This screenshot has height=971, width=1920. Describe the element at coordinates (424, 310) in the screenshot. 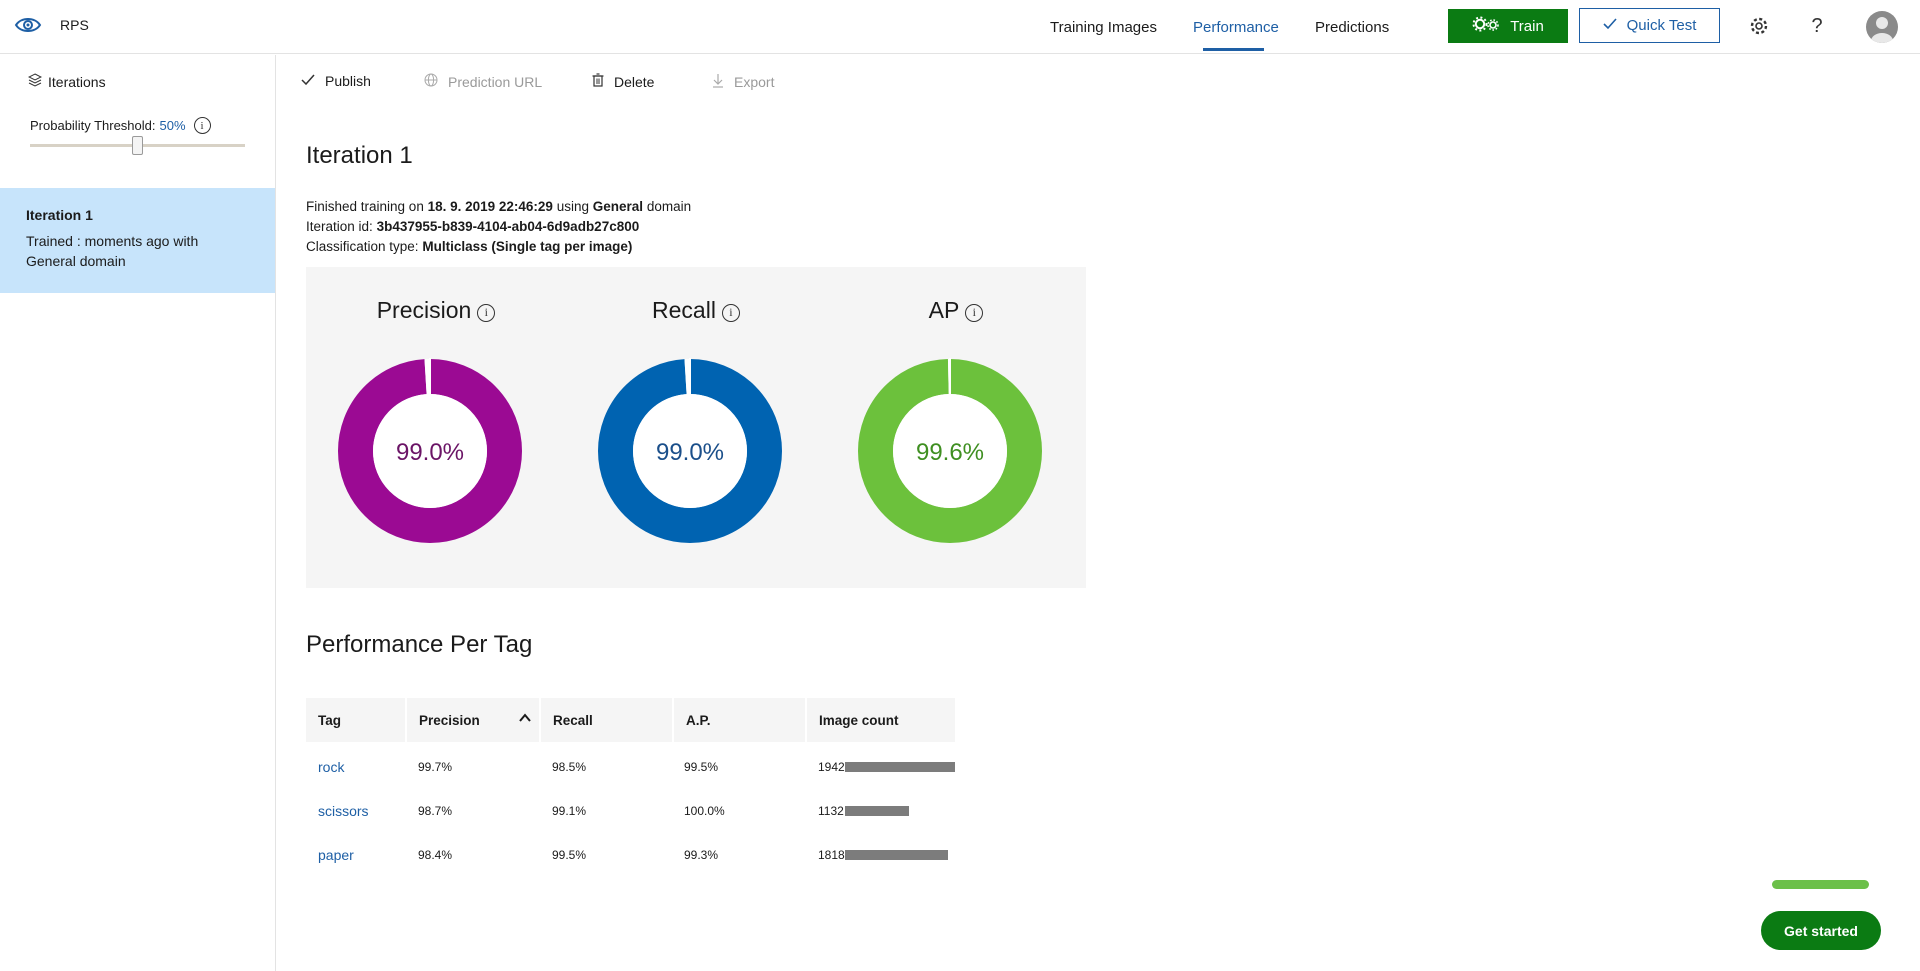

I see `metric-label-text: Precision` at that location.